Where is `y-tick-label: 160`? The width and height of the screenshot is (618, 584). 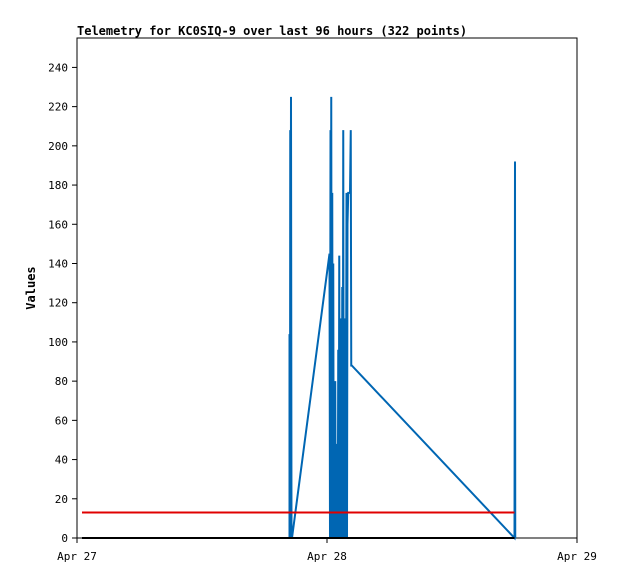 y-tick-label: 160 is located at coordinates (58, 224).